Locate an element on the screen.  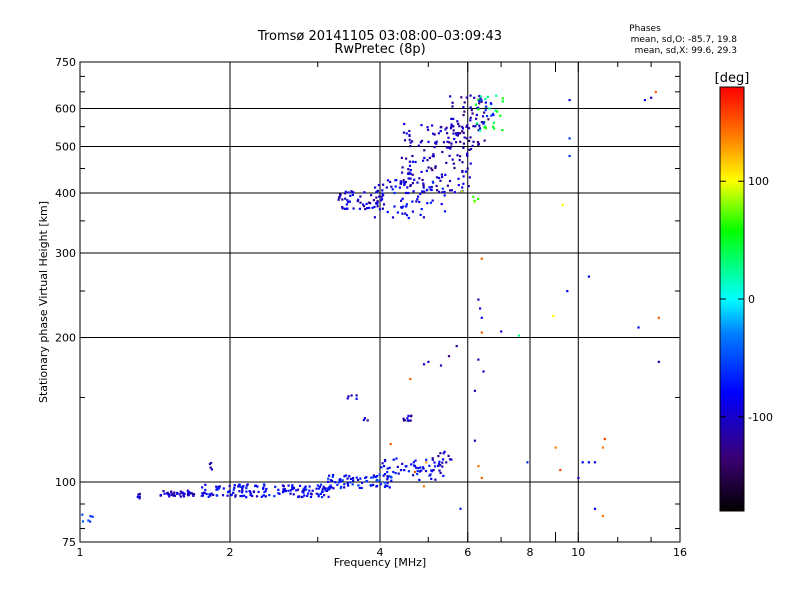
y-tick-label: 600 is located at coordinates (65, 109).